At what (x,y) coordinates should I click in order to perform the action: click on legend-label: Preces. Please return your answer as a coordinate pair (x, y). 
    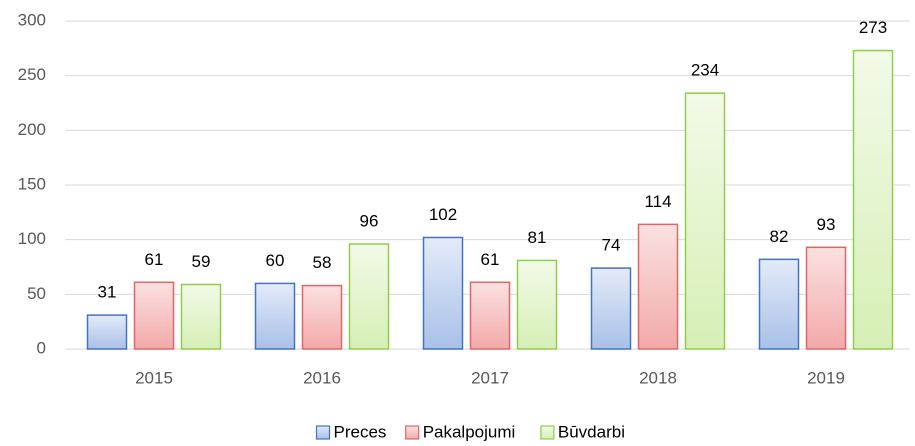
    Looking at the image, I should click on (360, 431).